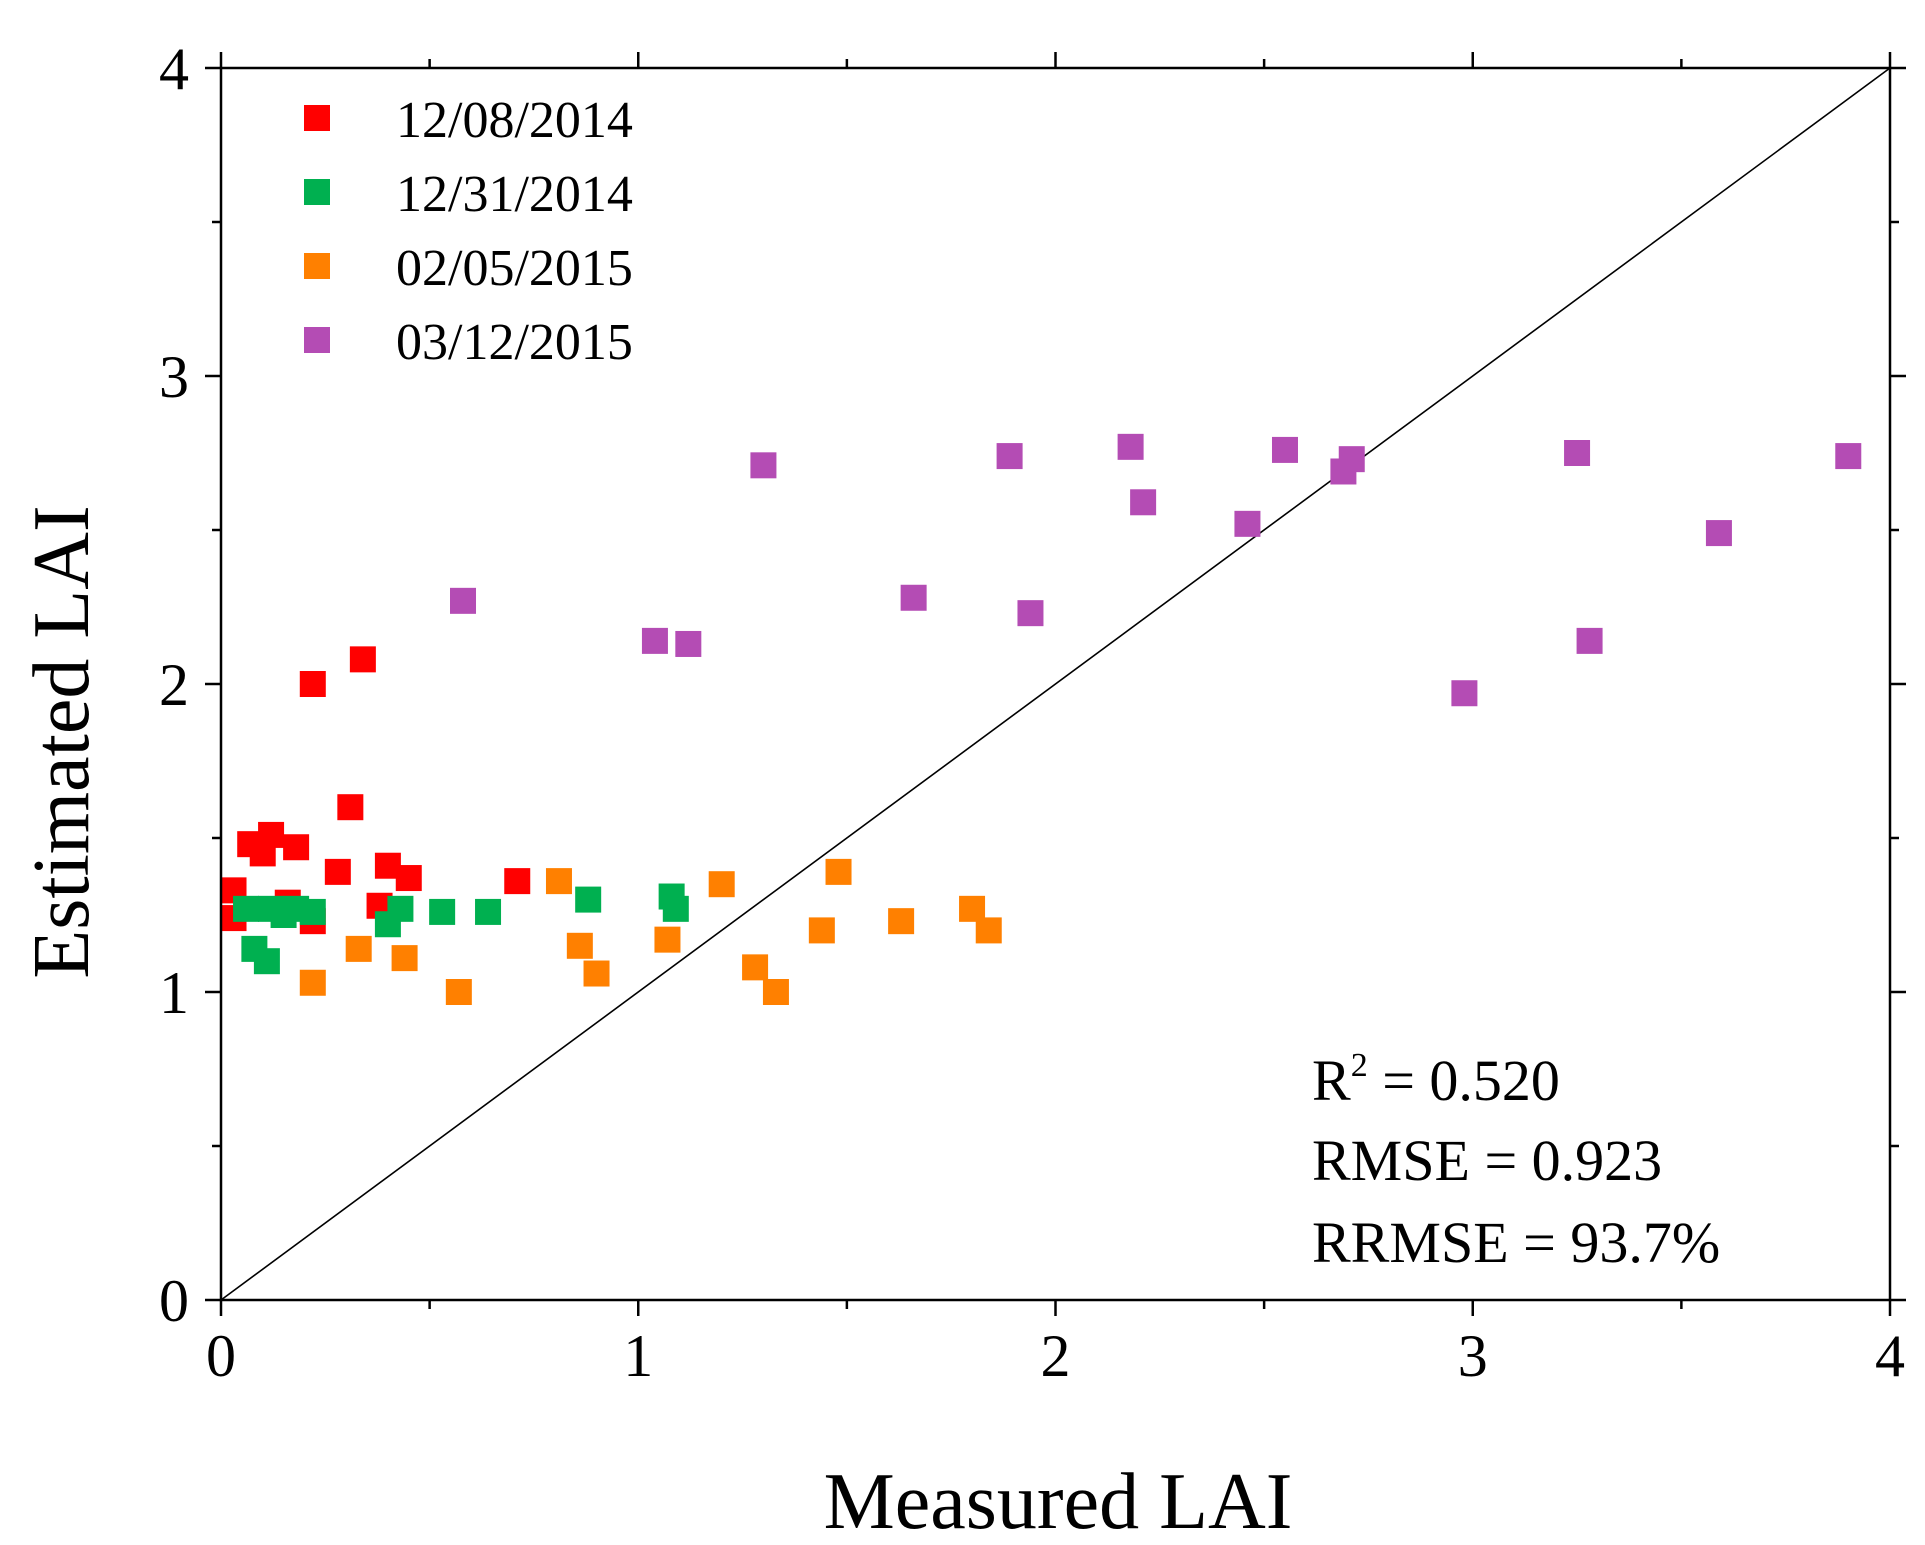  Describe the element at coordinates (1890, 1356) in the screenshot. I see `x-tick-label-4: 4` at that location.